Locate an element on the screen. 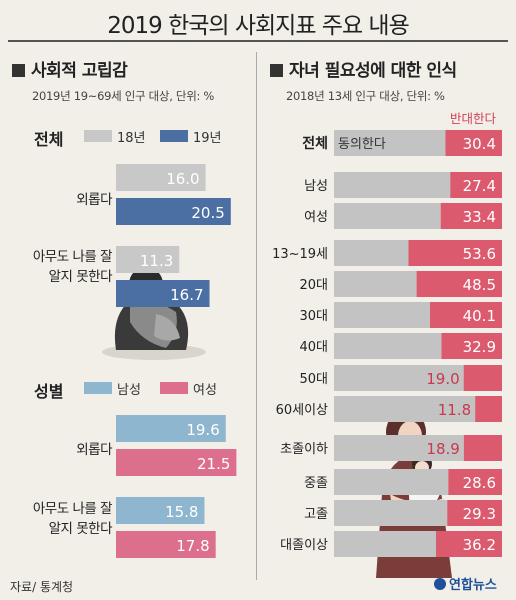 The width and height of the screenshot is (516, 600). group-label-total: 전체 is located at coordinates (49, 139).